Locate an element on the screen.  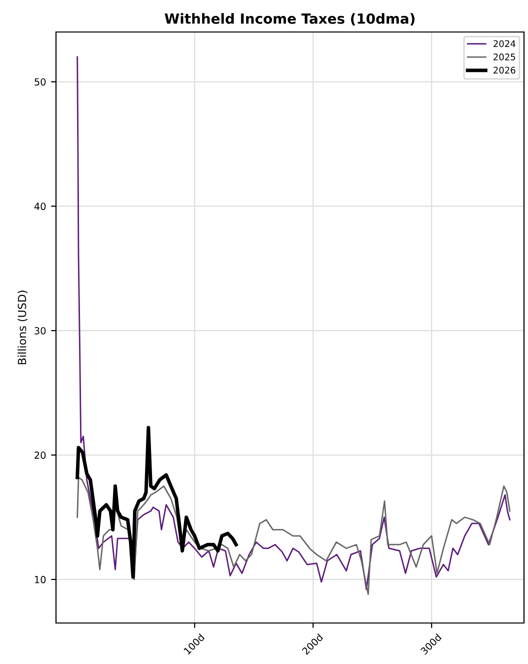
legend-label: 2024 is located at coordinates (505, 44).